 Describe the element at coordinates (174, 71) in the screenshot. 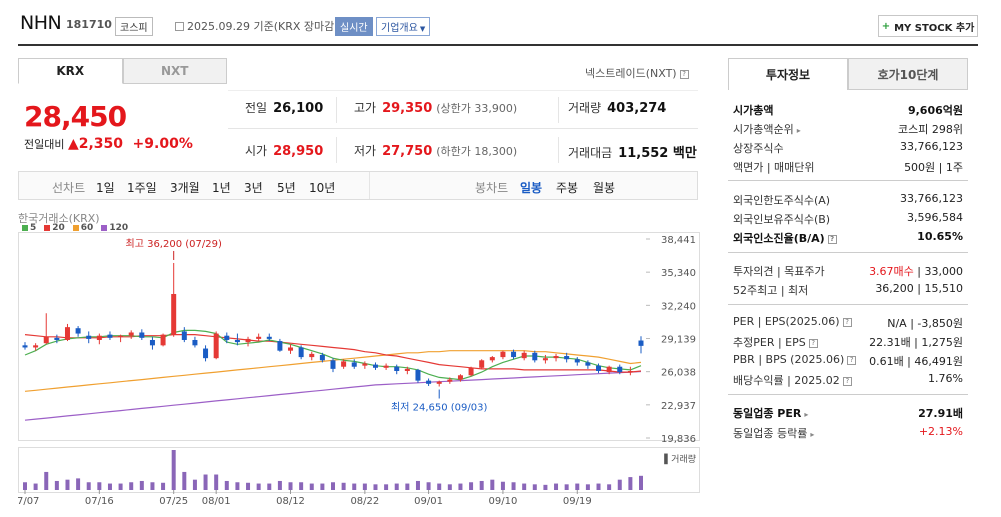

I see `tab-nxt: NXT` at that location.